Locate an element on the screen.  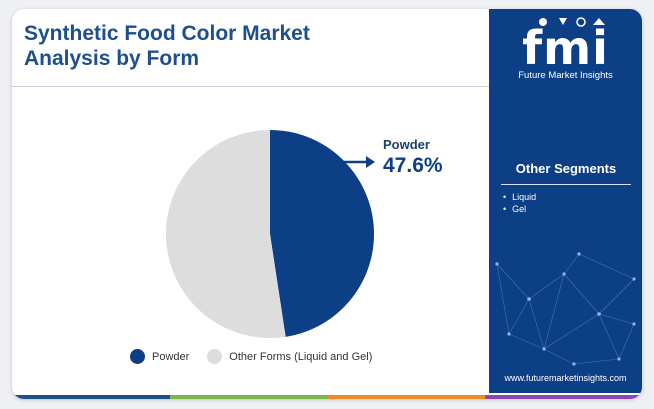
legend-swatch-powder is located at coordinates (137, 356).